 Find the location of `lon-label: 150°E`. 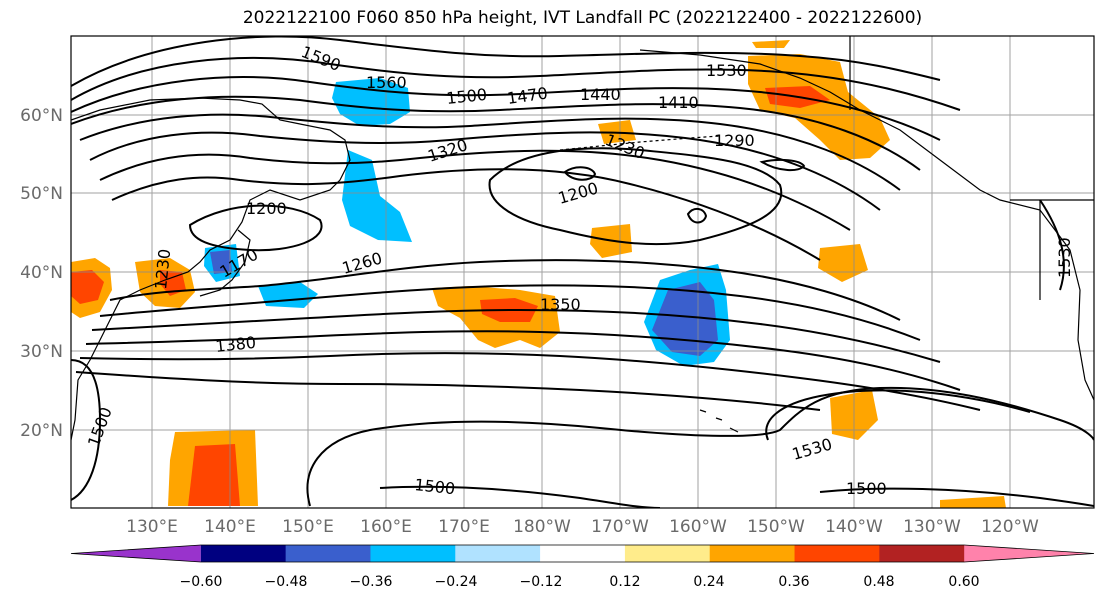

lon-label: 150°E is located at coordinates (308, 527).